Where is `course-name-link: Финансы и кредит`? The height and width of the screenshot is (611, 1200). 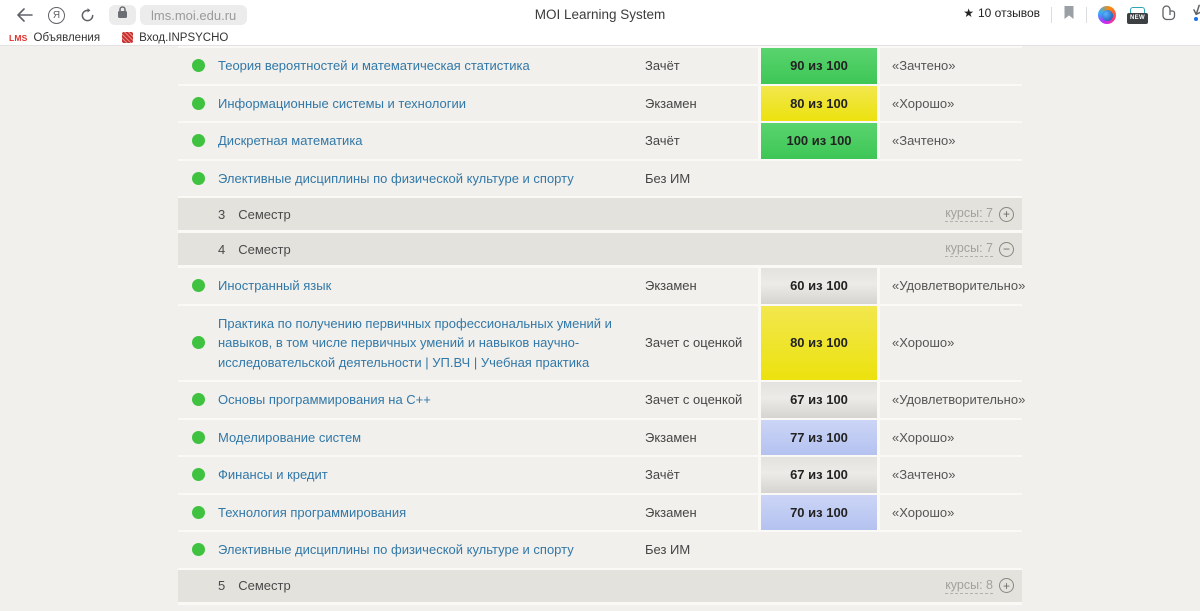
course-name-link: Финансы и кредит is located at coordinates (273, 474).